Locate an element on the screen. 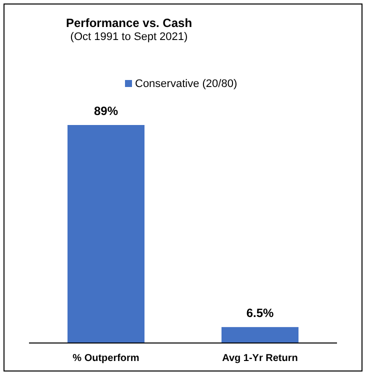  legend-label: Conservative (20/80) is located at coordinates (186, 84).